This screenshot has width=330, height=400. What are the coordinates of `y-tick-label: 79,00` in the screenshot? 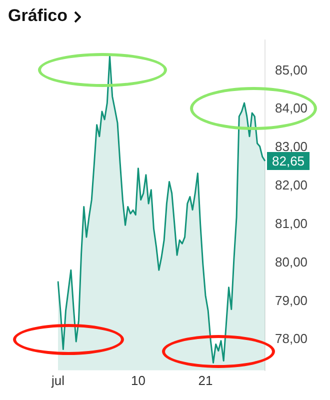 It's located at (291, 300).